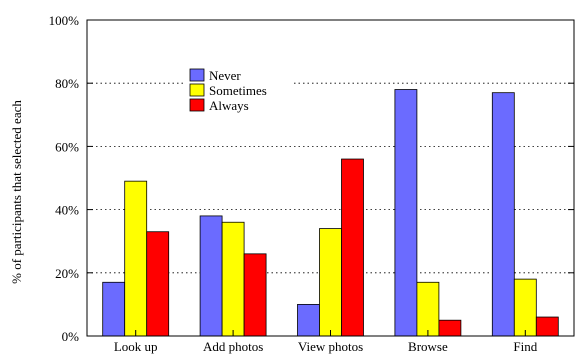 The image size is (581, 355). Describe the element at coordinates (233, 346) in the screenshot. I see `x-category-label: Add photos` at that location.